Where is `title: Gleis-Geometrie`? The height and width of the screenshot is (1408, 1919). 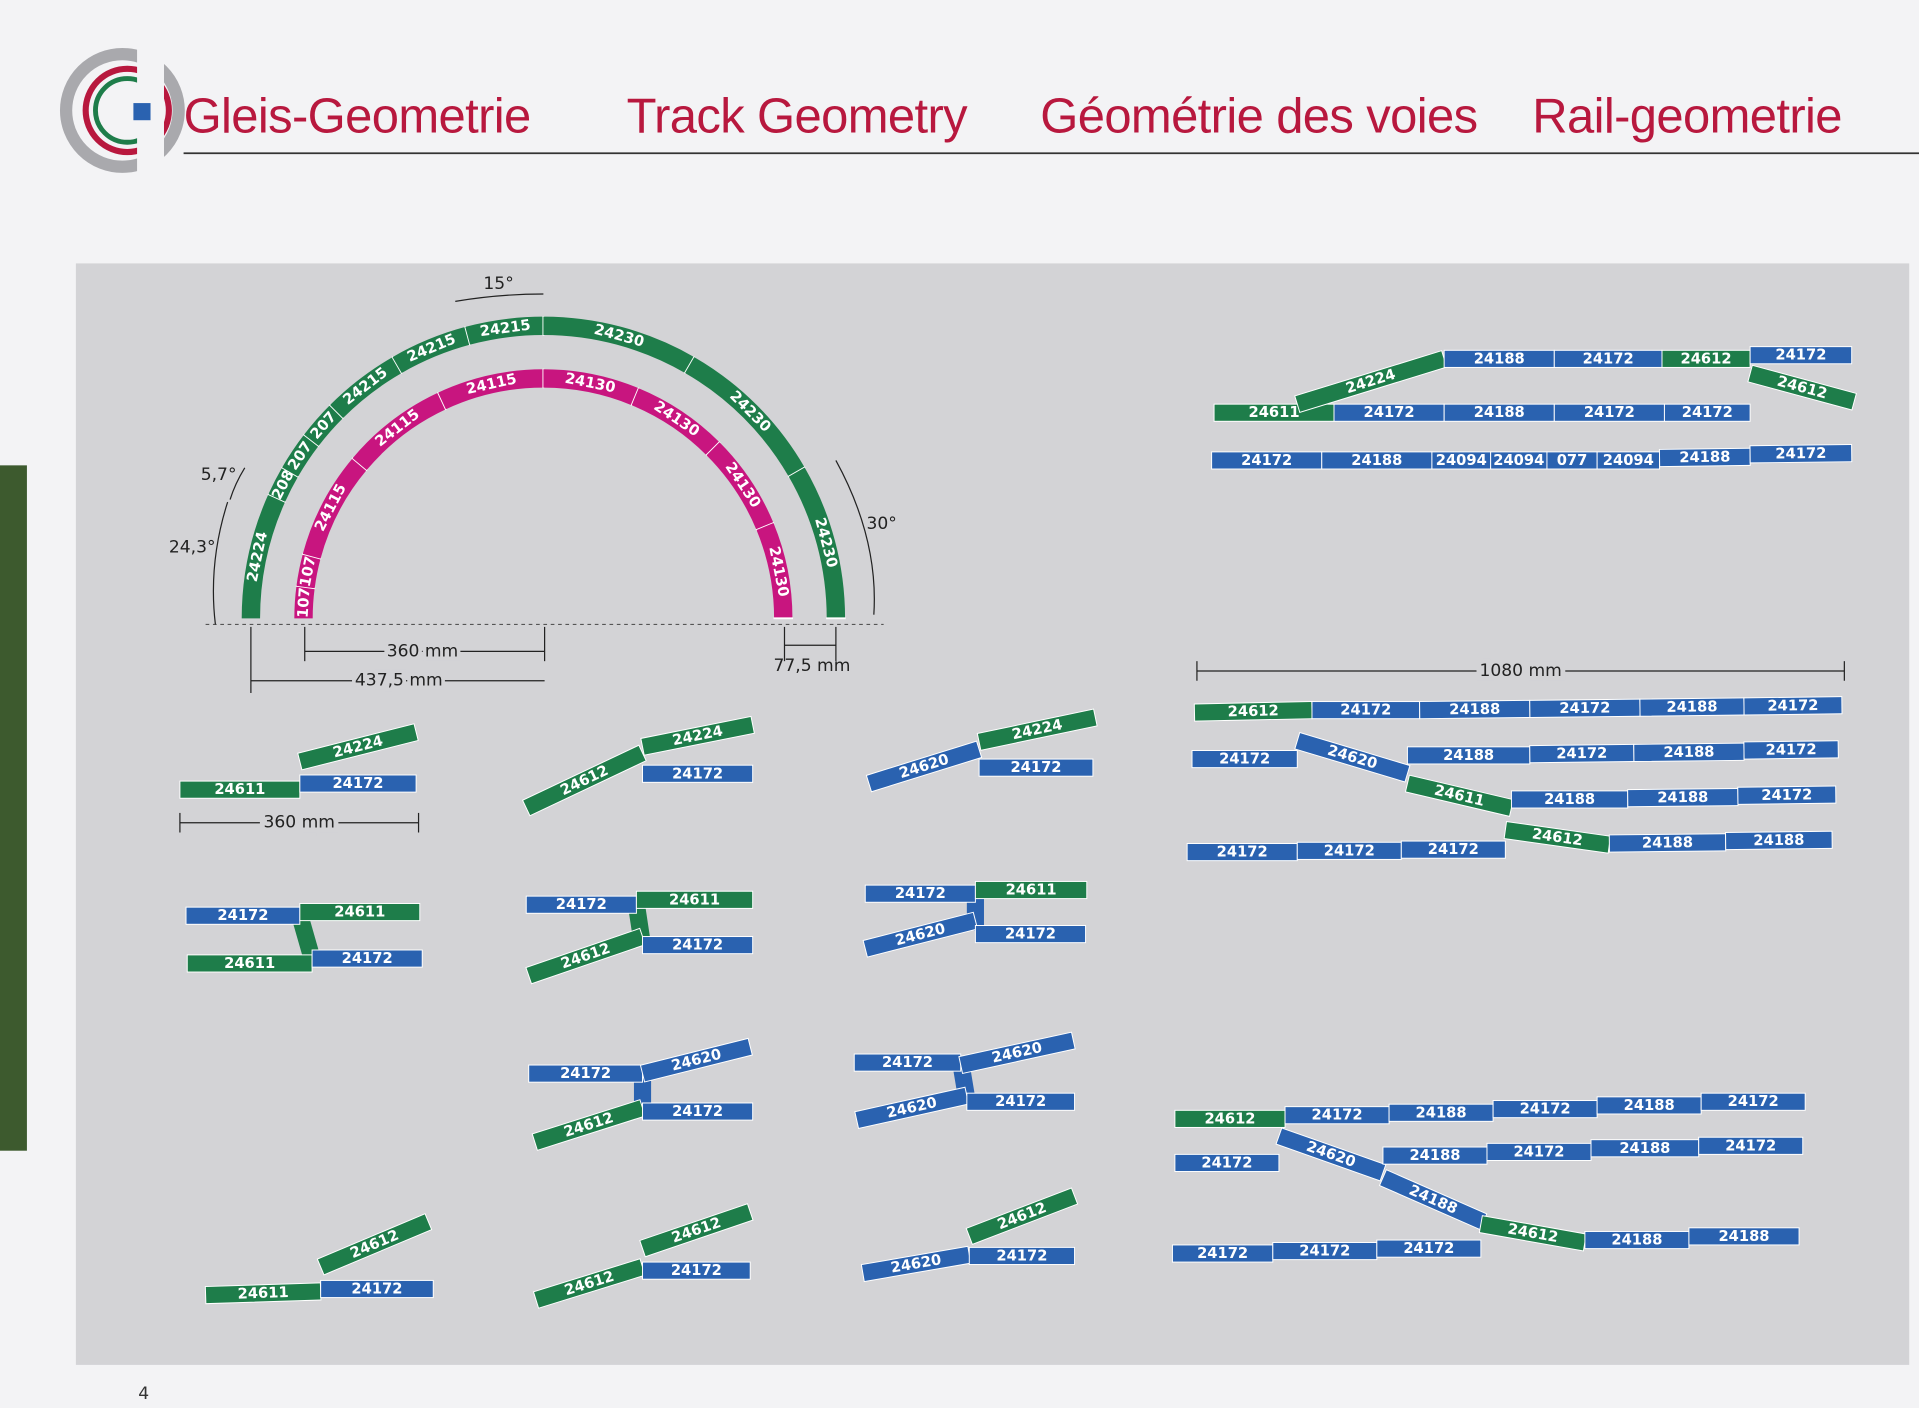 title: Gleis-Geometrie is located at coordinates (357, 116).